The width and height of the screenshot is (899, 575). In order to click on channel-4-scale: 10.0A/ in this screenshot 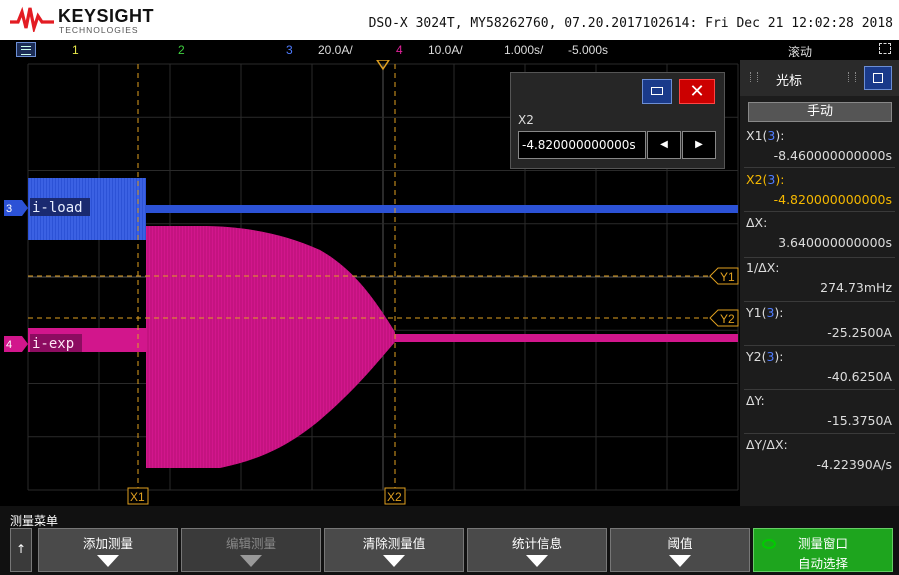, I will do `click(445, 50)`.